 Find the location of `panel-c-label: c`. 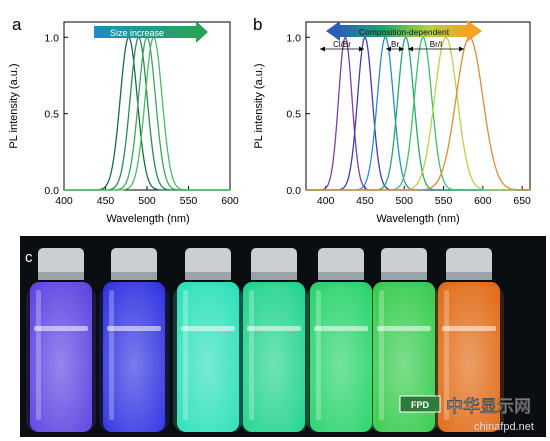

panel-c-label: c is located at coordinates (29, 257).